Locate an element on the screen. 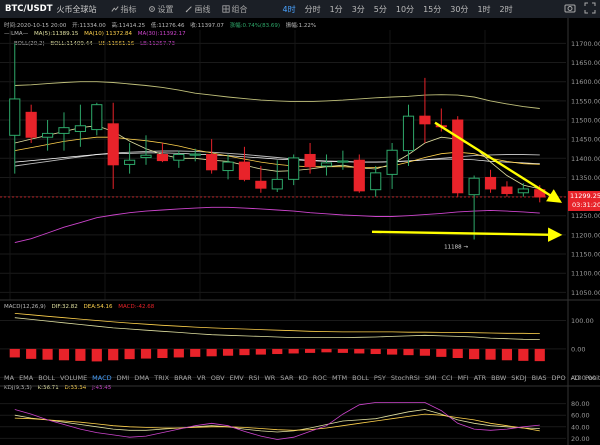 The width and height of the screenshot is (600, 445). timeframe-30m: 30分 is located at coordinates (459, 9).